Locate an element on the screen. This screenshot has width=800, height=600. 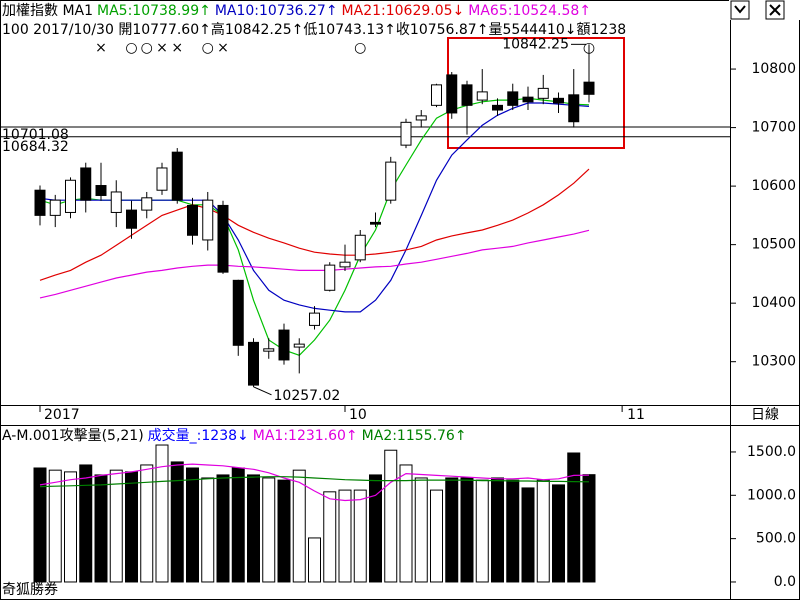
y-tick-label: 10800 is located at coordinates (773, 69).